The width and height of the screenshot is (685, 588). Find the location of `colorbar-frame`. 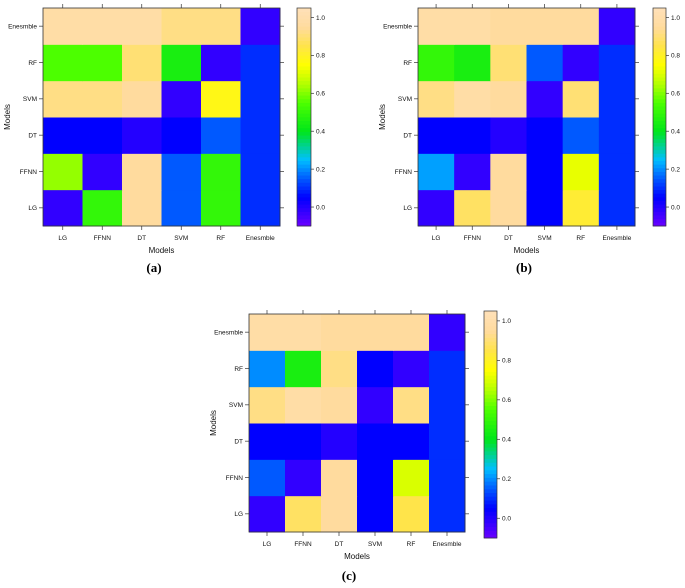

colorbar-frame is located at coordinates (659, 117).